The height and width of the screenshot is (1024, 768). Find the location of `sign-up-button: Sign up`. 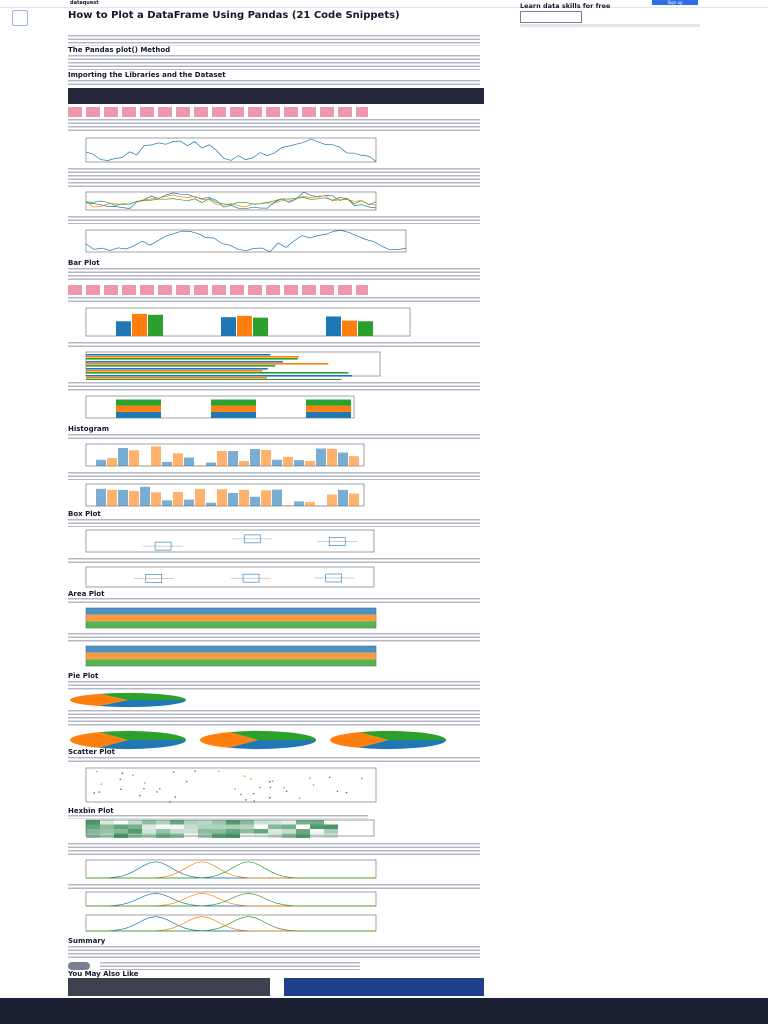

sign-up-button: Sign up is located at coordinates (675, 2).